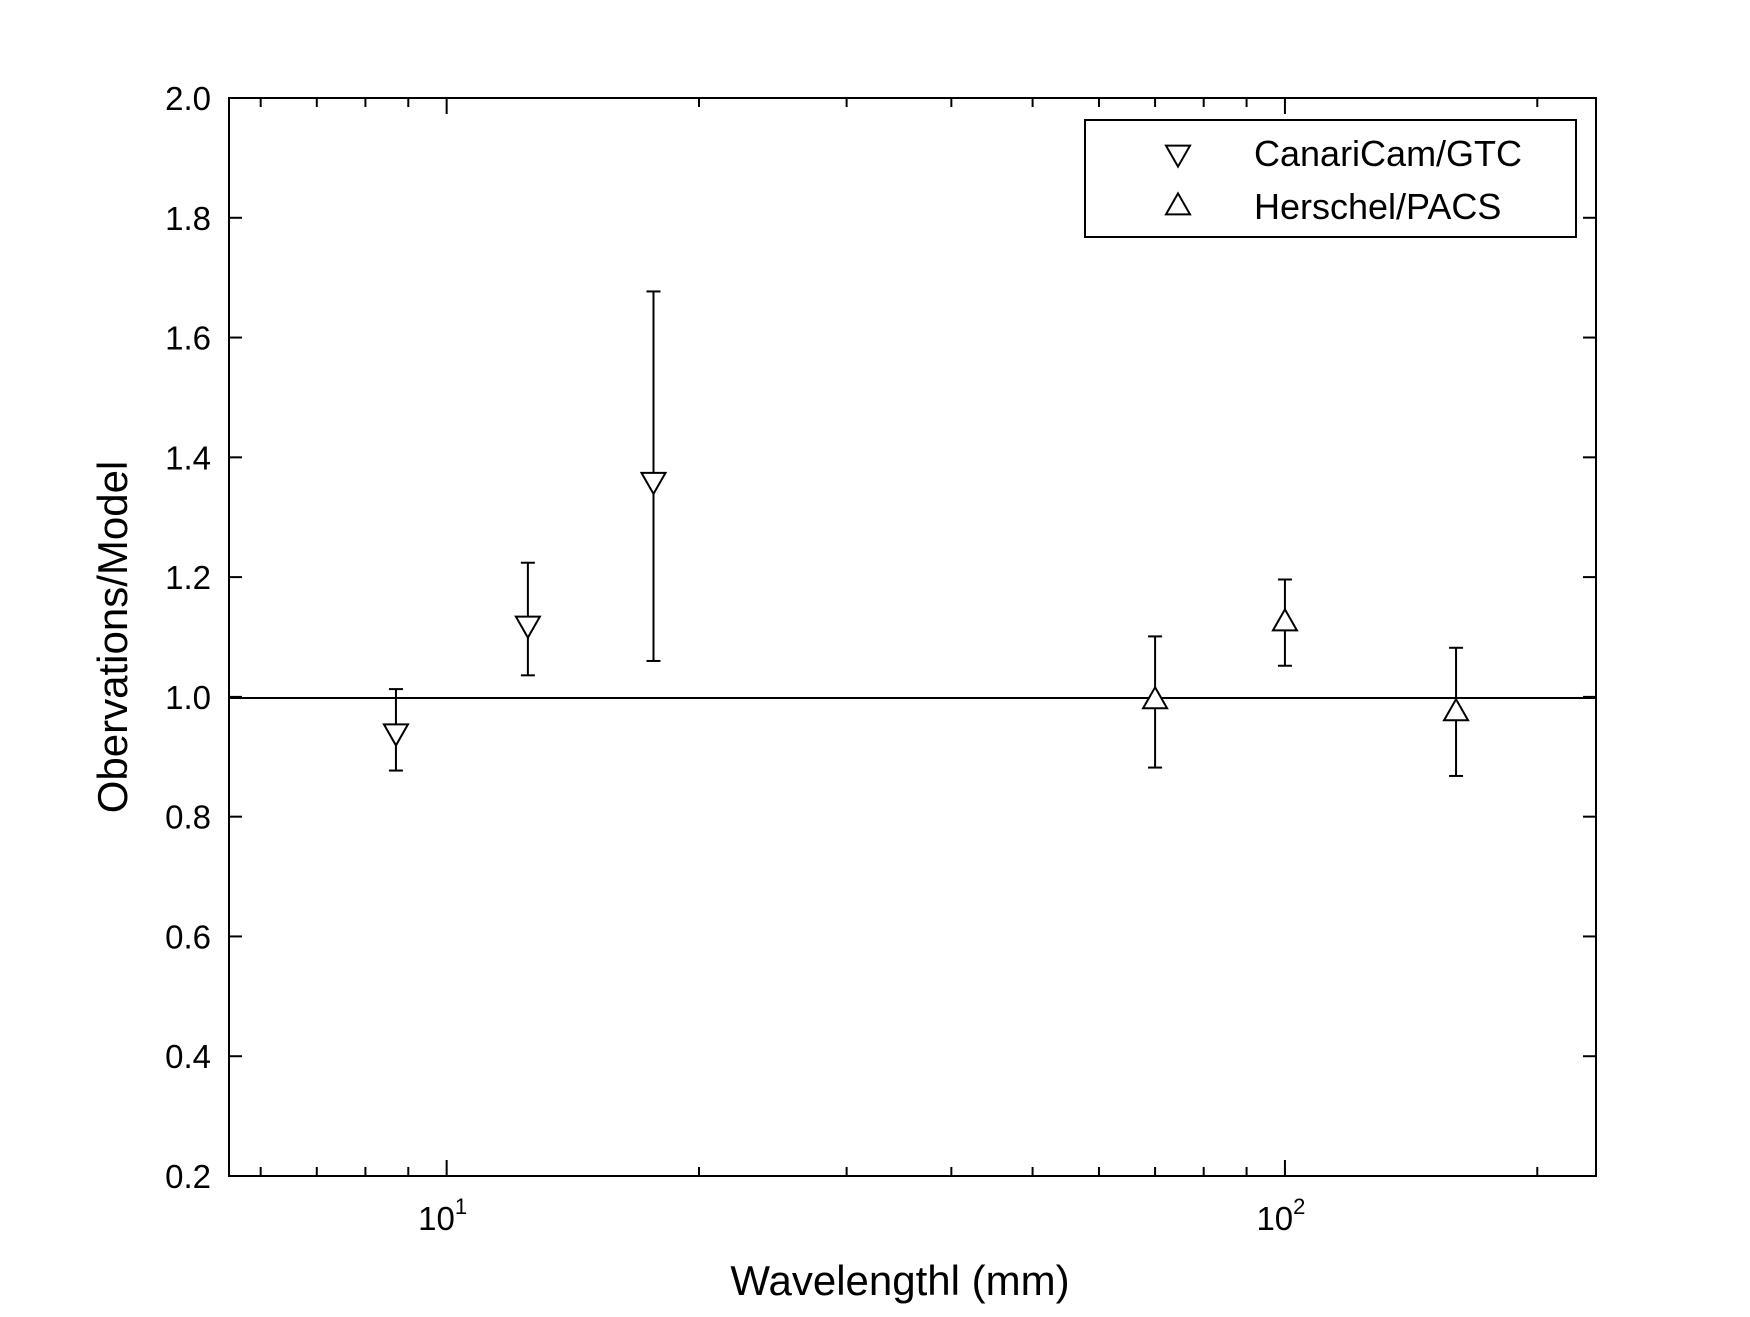  What do you see at coordinates (188, 1056) in the screenshot?
I see `y-tick-label: 0.4` at bounding box center [188, 1056].